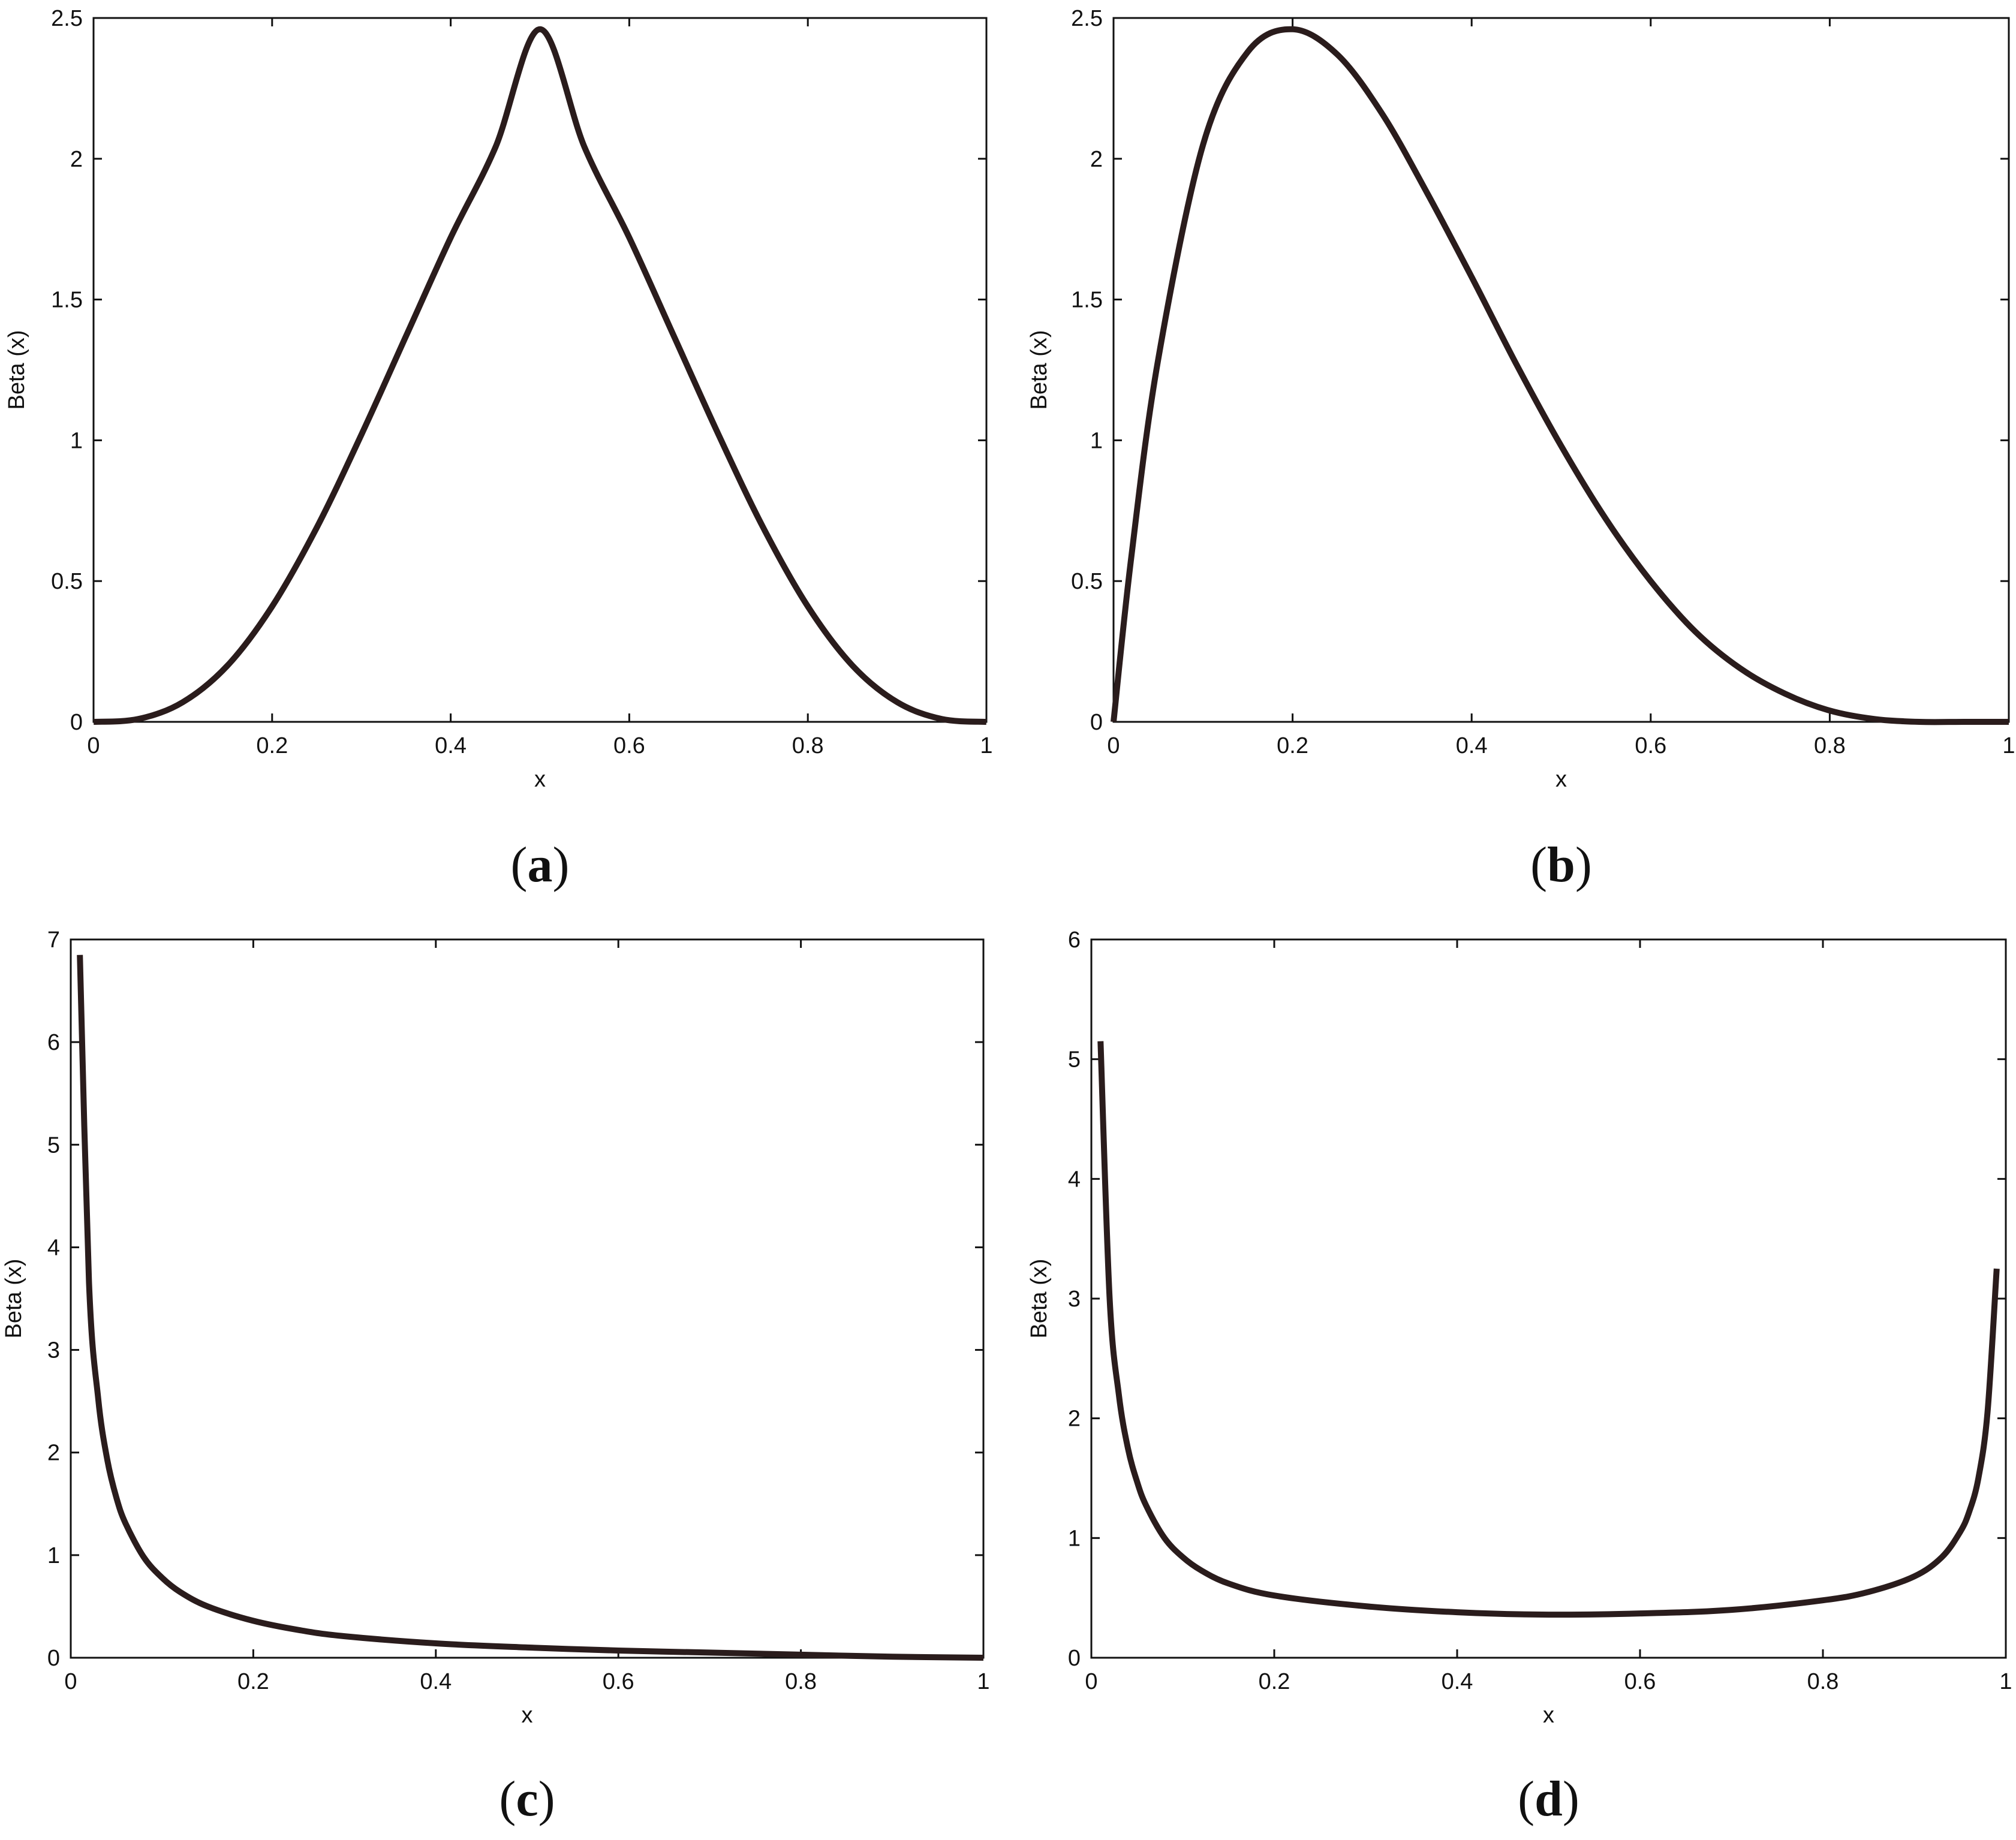 This screenshot has width=2016, height=1840. I want to click on panel-caption: (a), so click(541, 865).